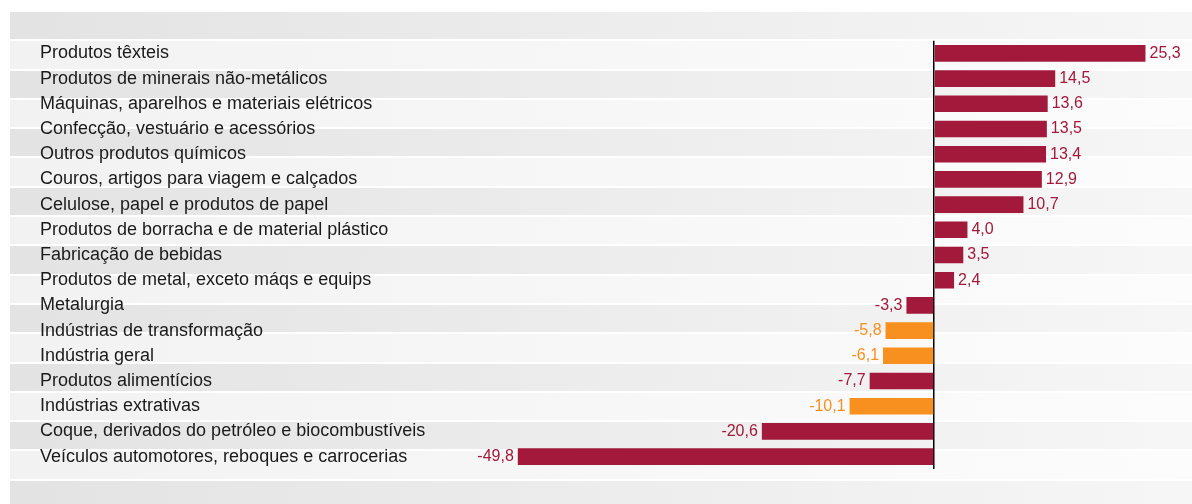  Describe the element at coordinates (233, 430) in the screenshot. I see `y-tick-label: Coque, derivados do petróleo e biocombustíveis` at that location.